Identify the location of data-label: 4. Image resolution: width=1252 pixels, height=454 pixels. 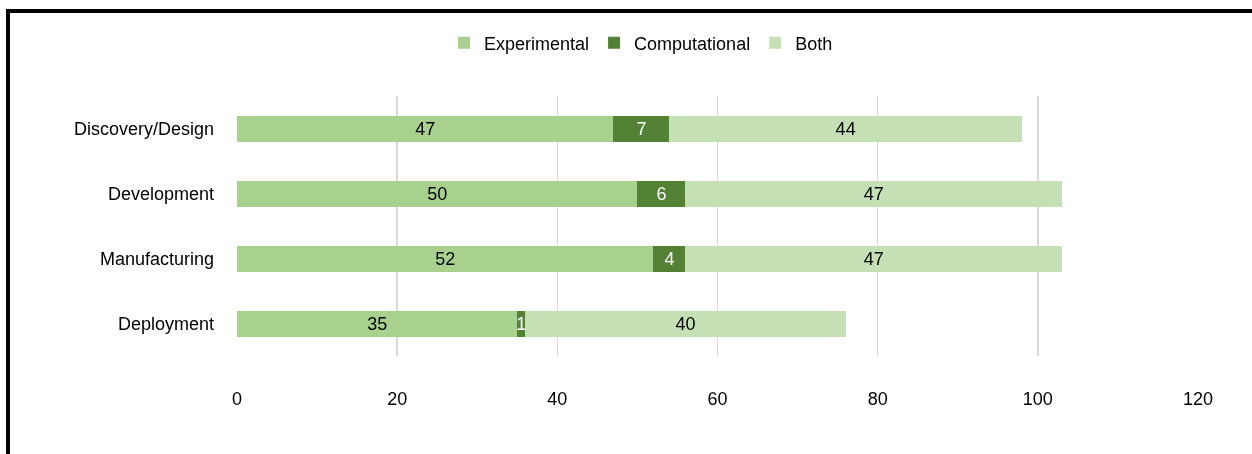
(669, 258).